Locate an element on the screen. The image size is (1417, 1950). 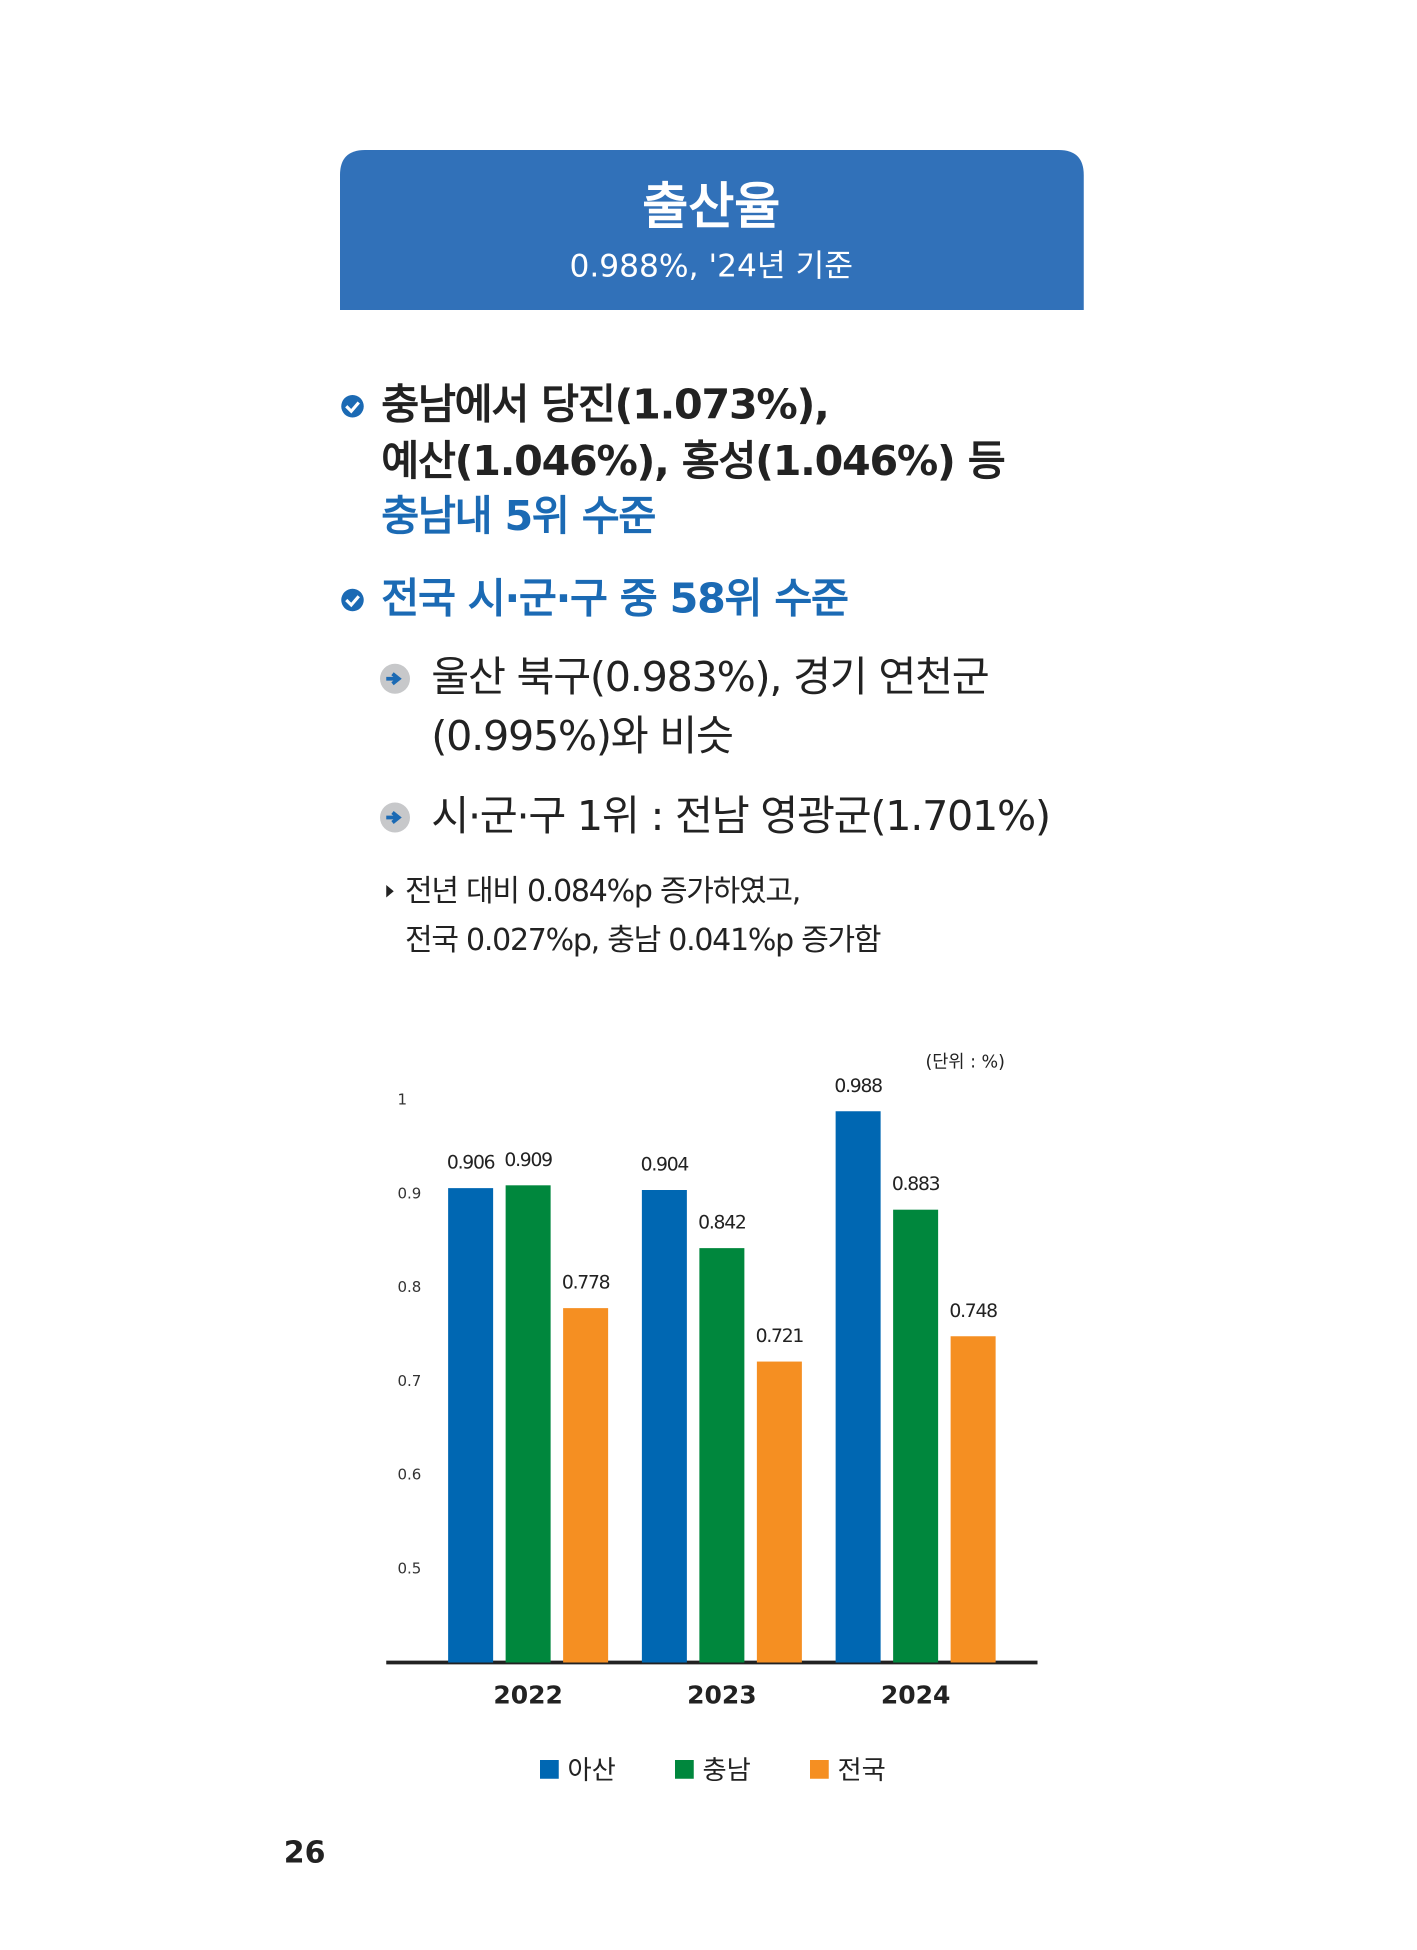
header-box is located at coordinates (712, 230).